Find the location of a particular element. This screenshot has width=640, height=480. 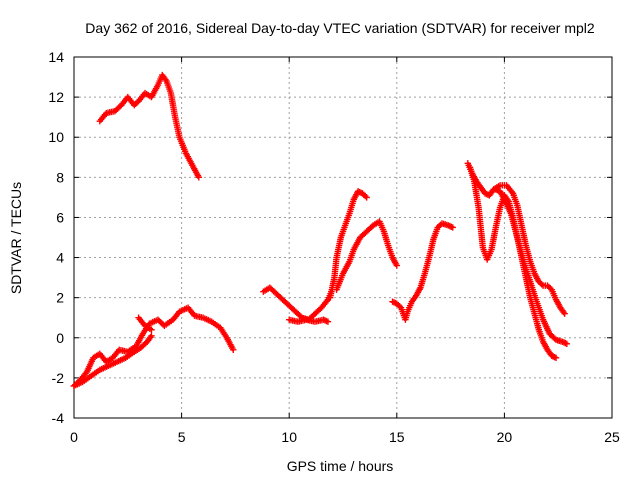

x-tick-label: 0 is located at coordinates (74, 437).